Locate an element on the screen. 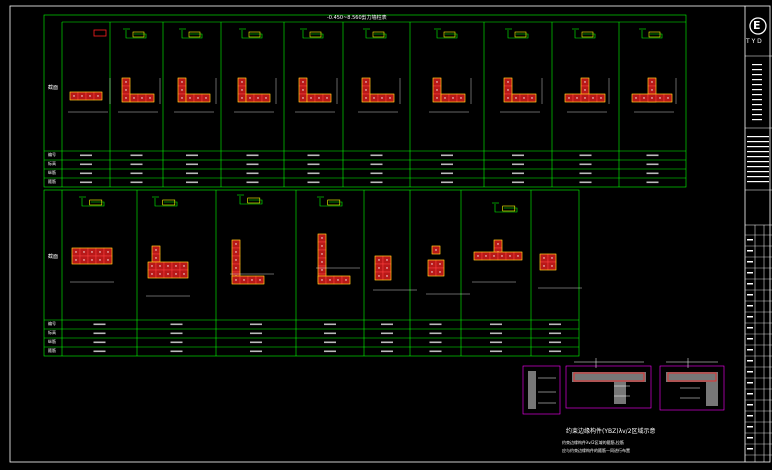  title-block is located at coordinates (758, 239).